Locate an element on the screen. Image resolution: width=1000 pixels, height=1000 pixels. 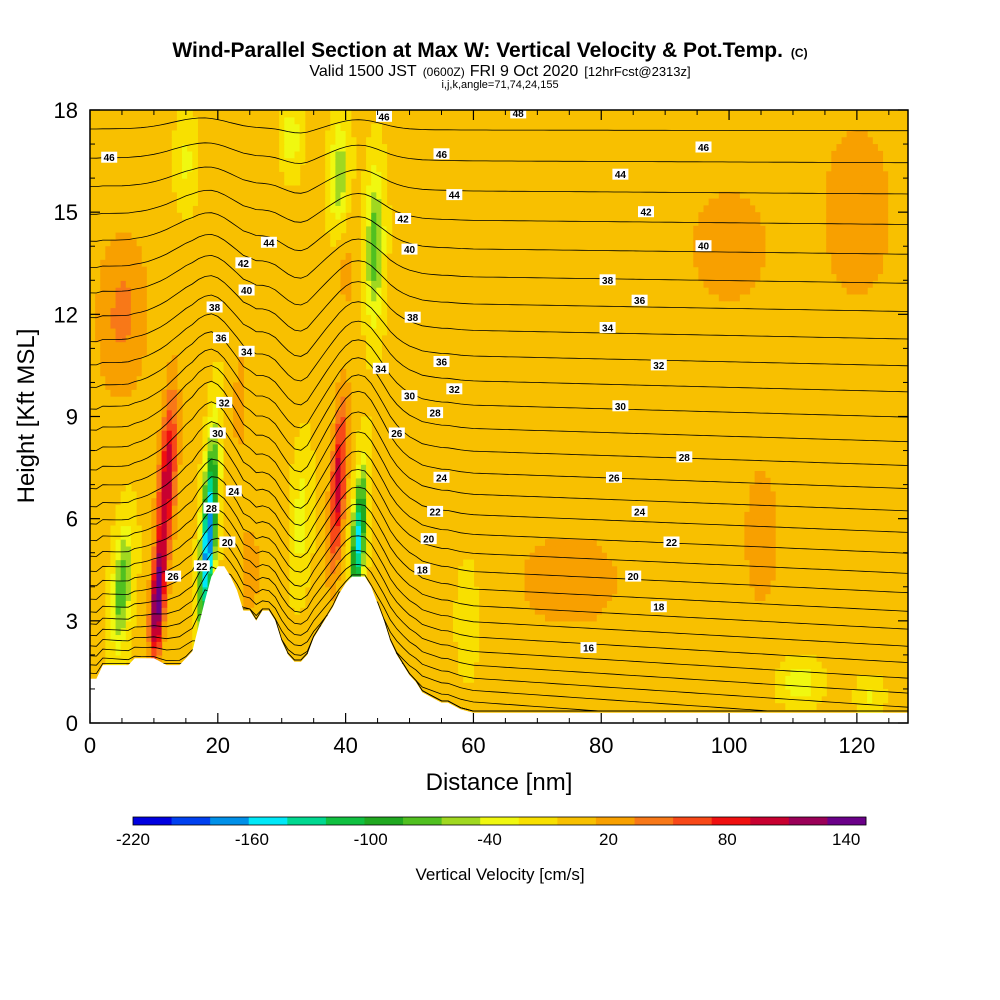
contour-label: 38 is located at coordinates (607, 280).